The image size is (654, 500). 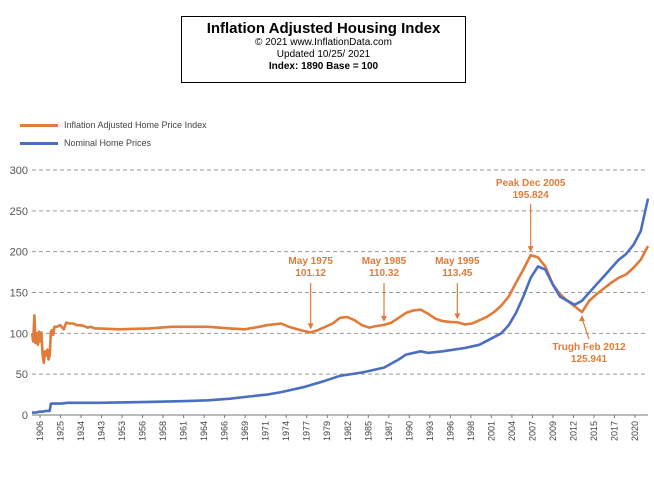 I want to click on x-tick-label: 2017, so click(x=614, y=431).